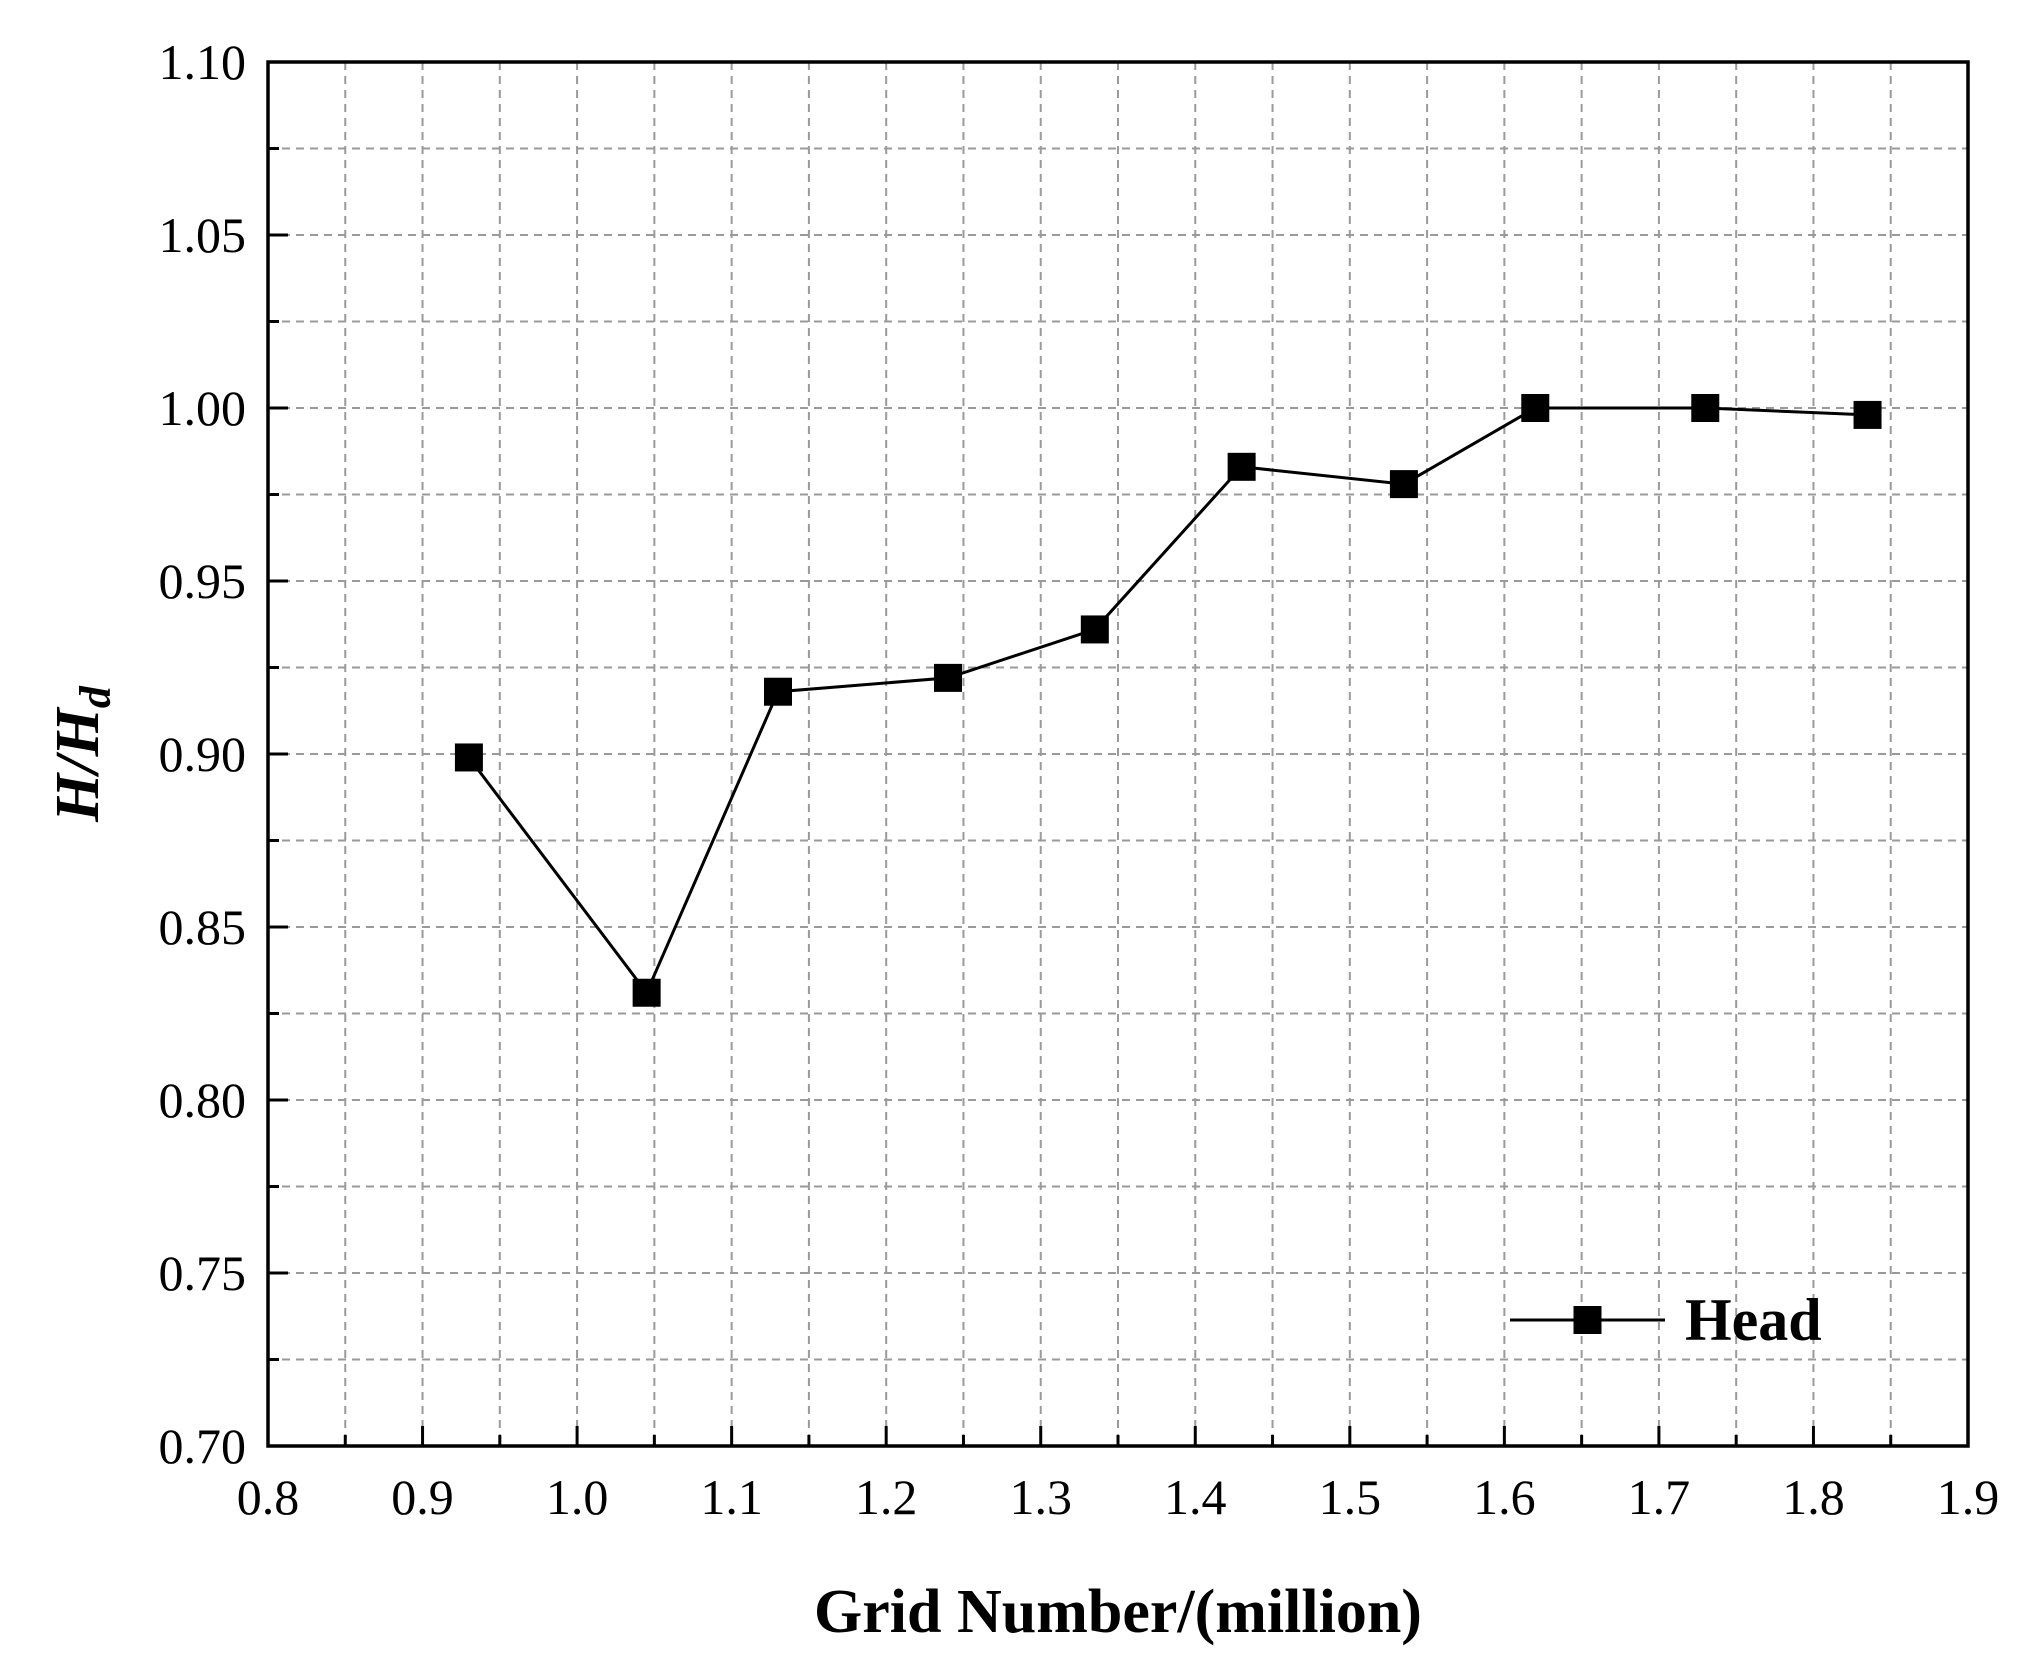  I want to click on x-tick-label: 1.3, so click(1040, 1497).